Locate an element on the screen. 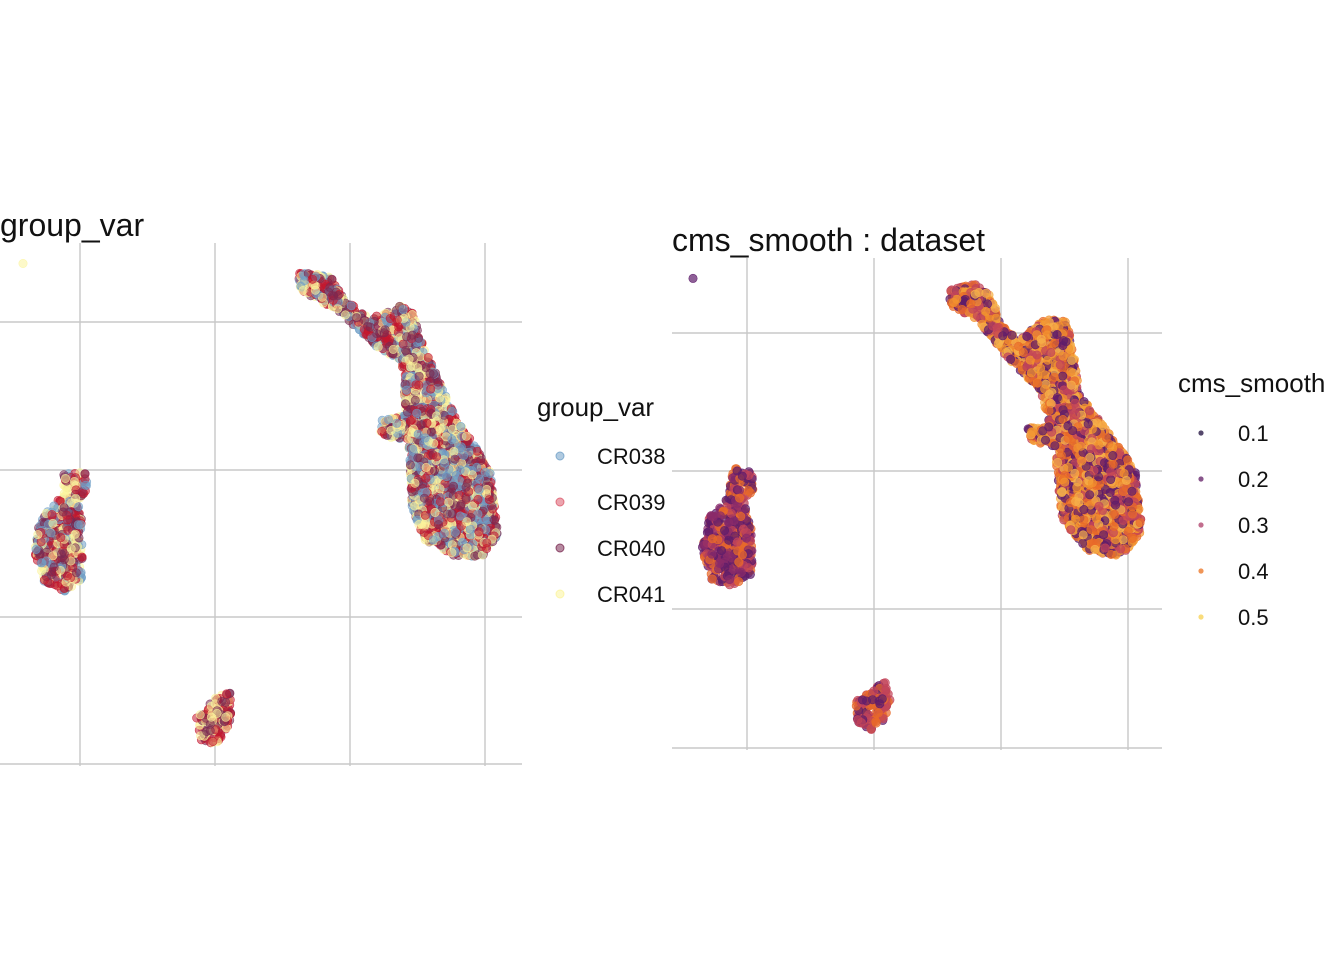 The image size is (1344, 960). legend-label-cr040: CR040 is located at coordinates (631, 548).